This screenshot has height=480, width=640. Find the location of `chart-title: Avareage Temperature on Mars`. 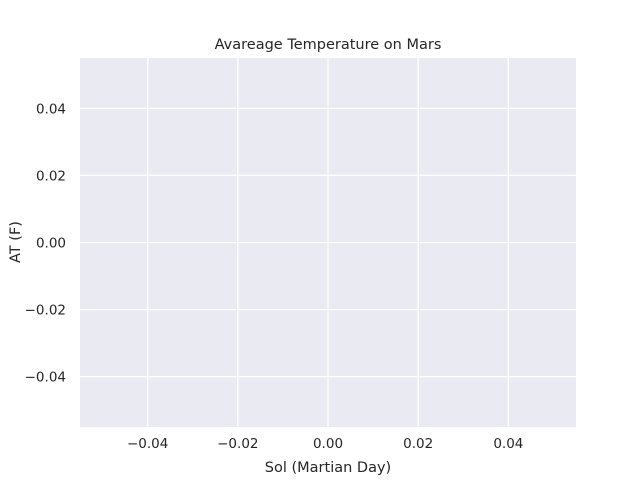

chart-title: Avareage Temperature on Mars is located at coordinates (328, 45).